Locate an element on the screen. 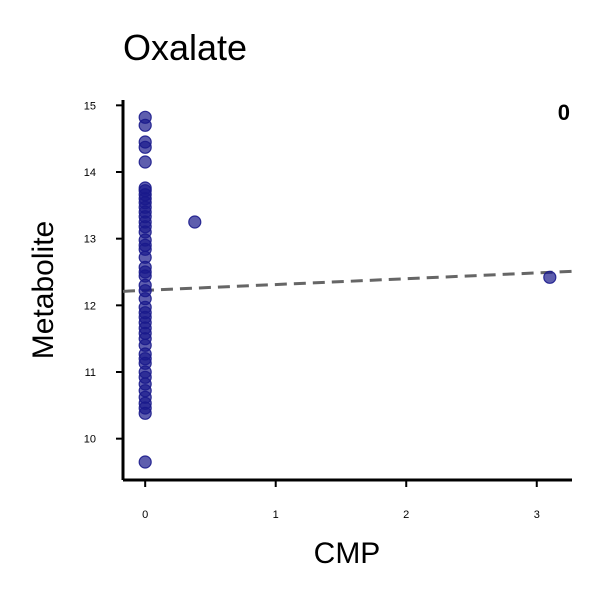 This screenshot has width=600, height=600. trendline is located at coordinates (347, 281).